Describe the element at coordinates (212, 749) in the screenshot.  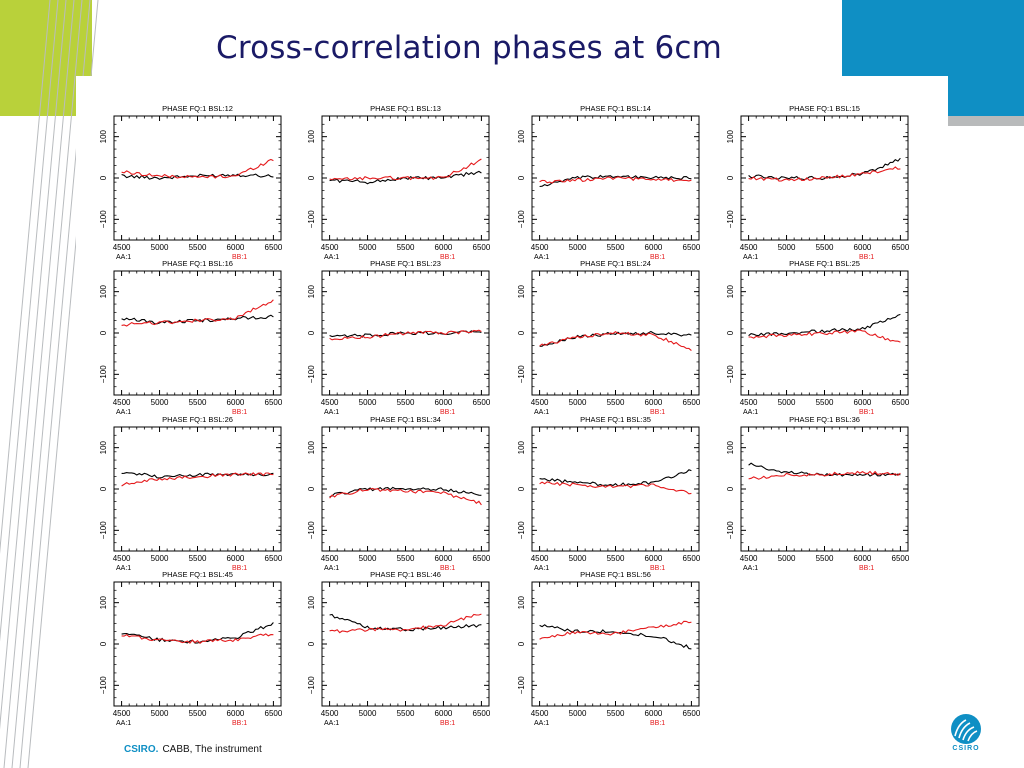
I see `footer-text: CABB, The instrument` at that location.